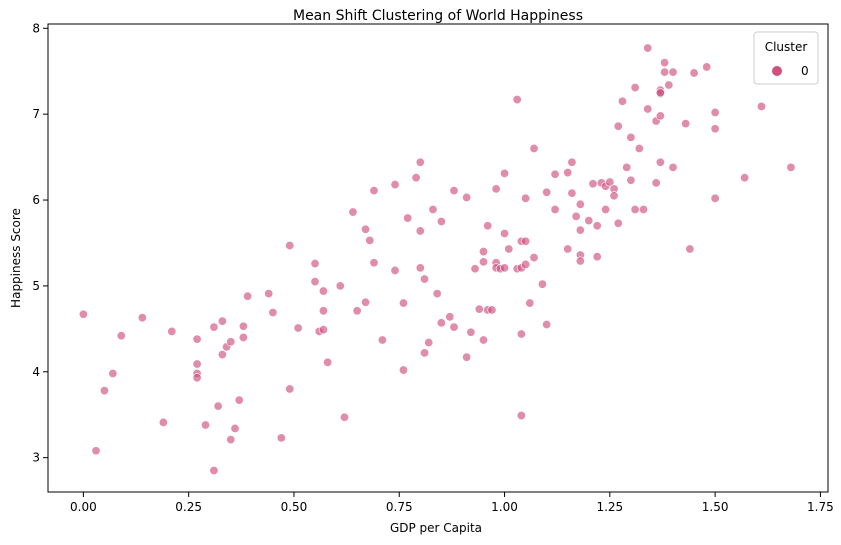 This screenshot has height=545, width=841. What do you see at coordinates (820, 507) in the screenshot?
I see `x-tick-label: 1.75` at bounding box center [820, 507].